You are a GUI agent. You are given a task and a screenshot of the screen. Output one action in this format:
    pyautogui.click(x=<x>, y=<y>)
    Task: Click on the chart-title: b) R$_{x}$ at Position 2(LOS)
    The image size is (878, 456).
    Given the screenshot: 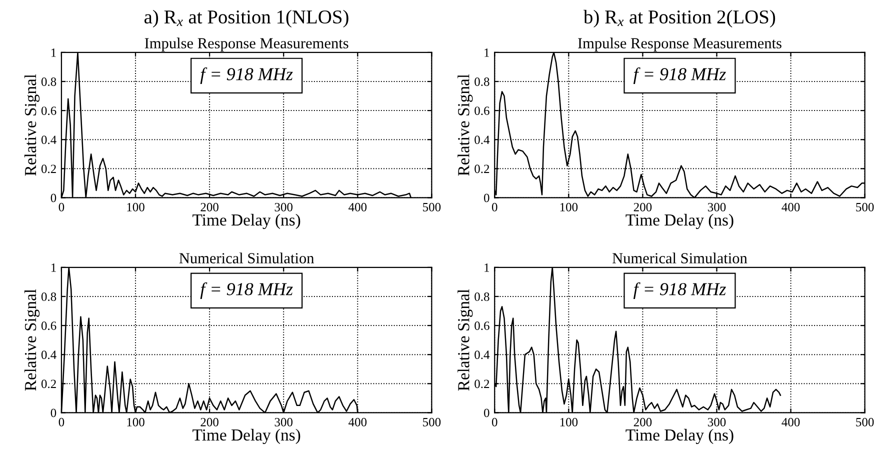 What is the action you would take?
    pyautogui.click(x=679, y=19)
    